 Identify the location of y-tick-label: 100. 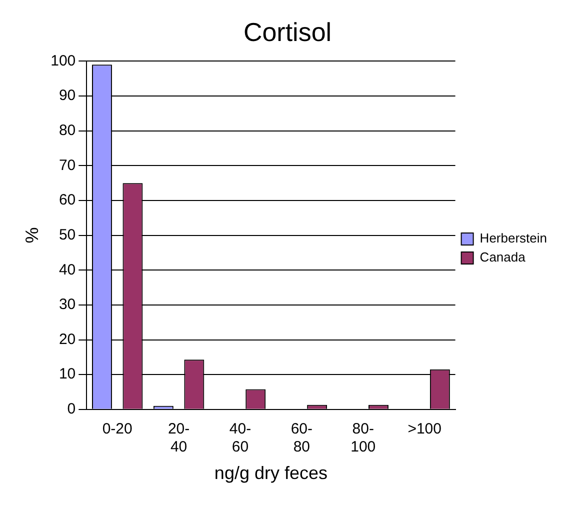
(63, 61).